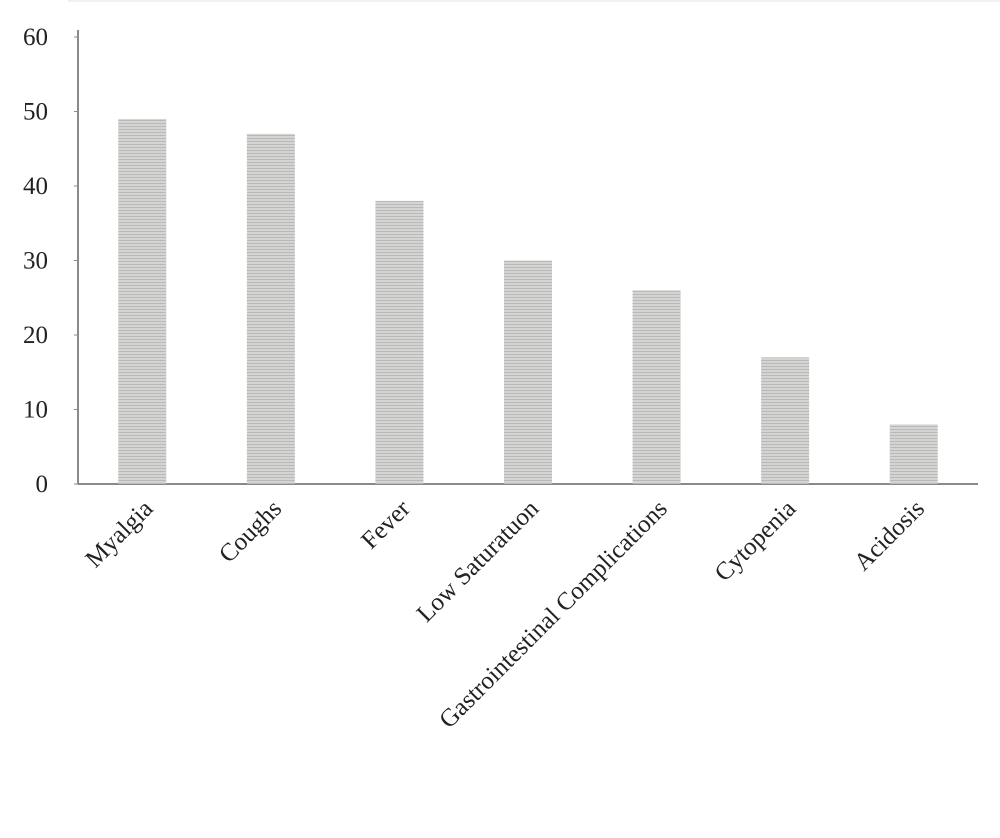 This screenshot has height=838, width=1000. What do you see at coordinates (35, 186) in the screenshot?
I see `y-tick-label: 40` at bounding box center [35, 186].